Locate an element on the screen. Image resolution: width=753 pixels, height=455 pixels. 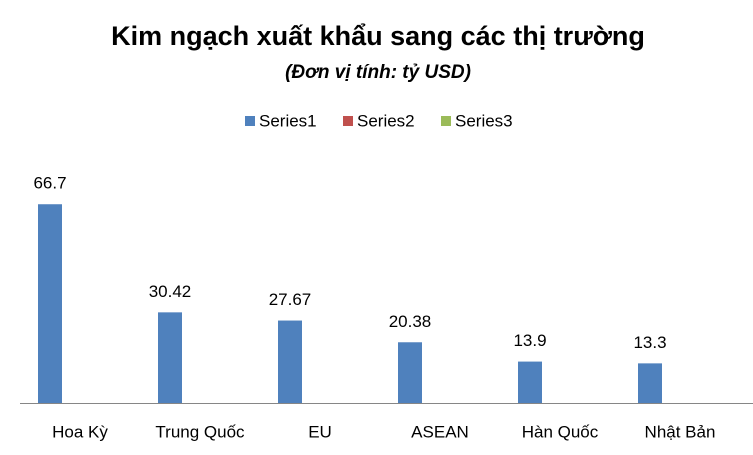
x-tick-label: ASEAN is located at coordinates (440, 431).